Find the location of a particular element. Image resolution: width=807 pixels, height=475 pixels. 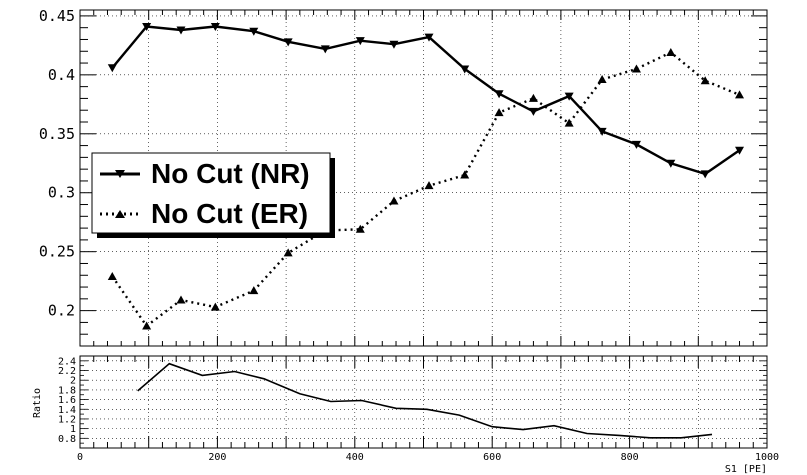

legend-er-marker is located at coordinates (120, 214).